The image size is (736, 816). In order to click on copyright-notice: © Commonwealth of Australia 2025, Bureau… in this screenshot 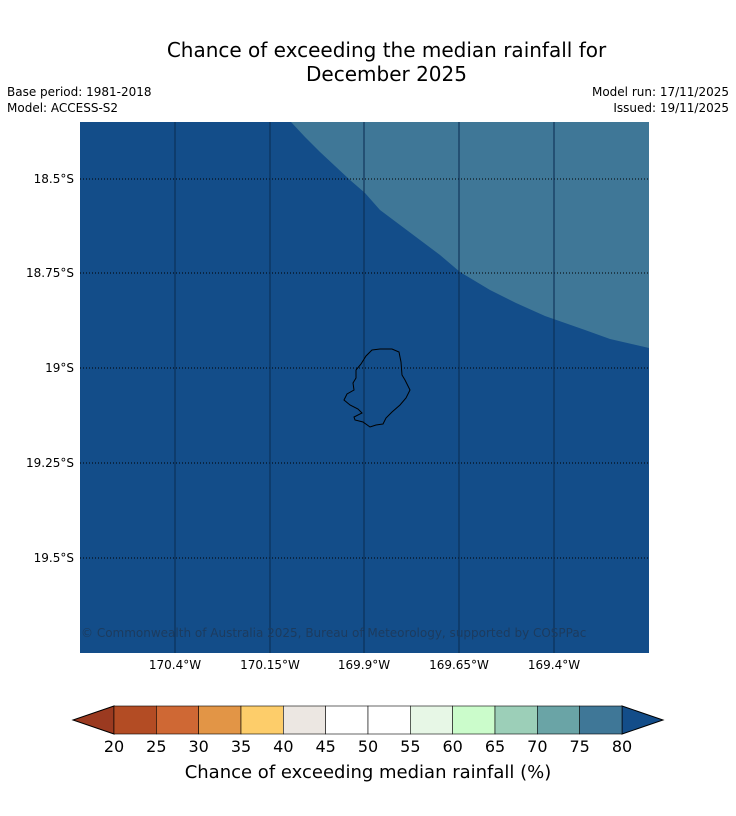, I will do `click(333, 633)`.